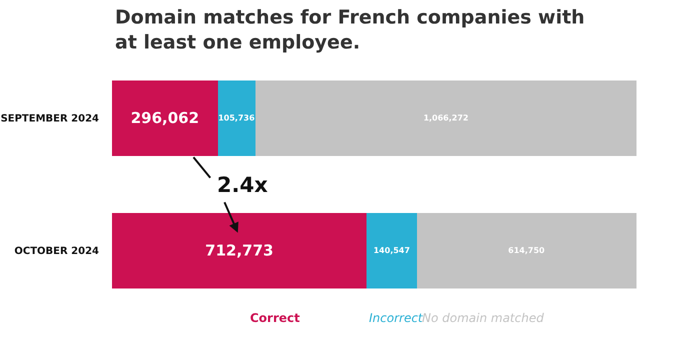  What do you see at coordinates (275, 318) in the screenshot?
I see `series-label: Correct` at bounding box center [275, 318].